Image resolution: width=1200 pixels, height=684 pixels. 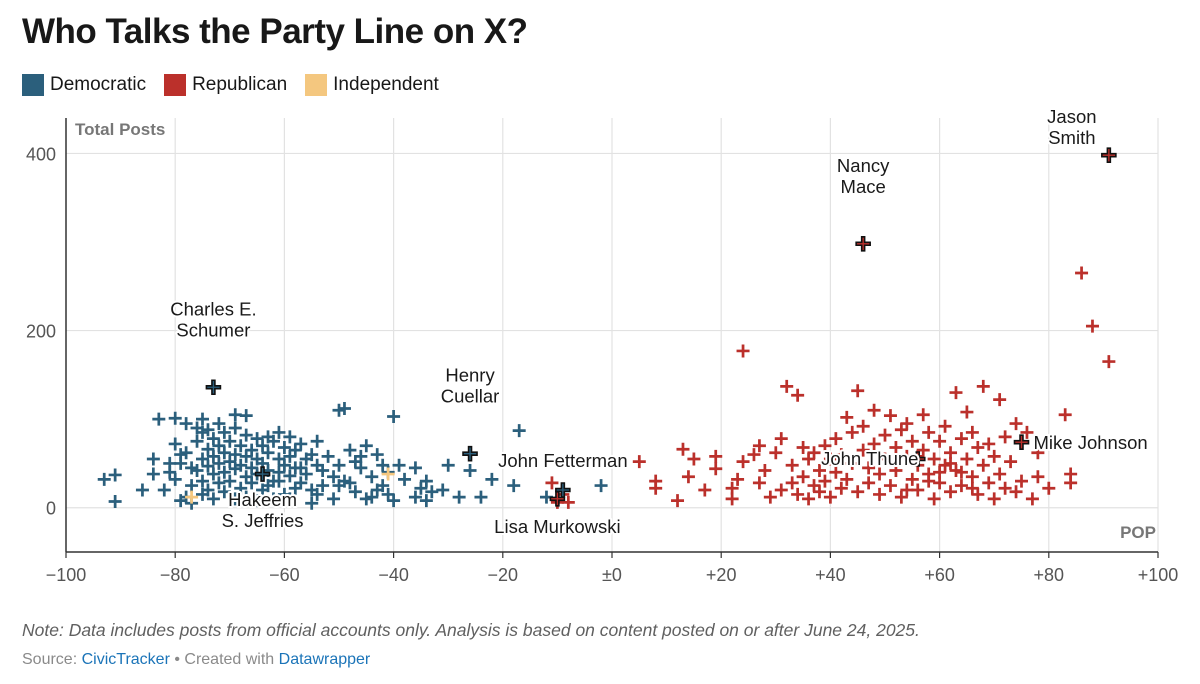 What do you see at coordinates (869, 458) in the screenshot?
I see `annotation-line: John Thune` at bounding box center [869, 458].